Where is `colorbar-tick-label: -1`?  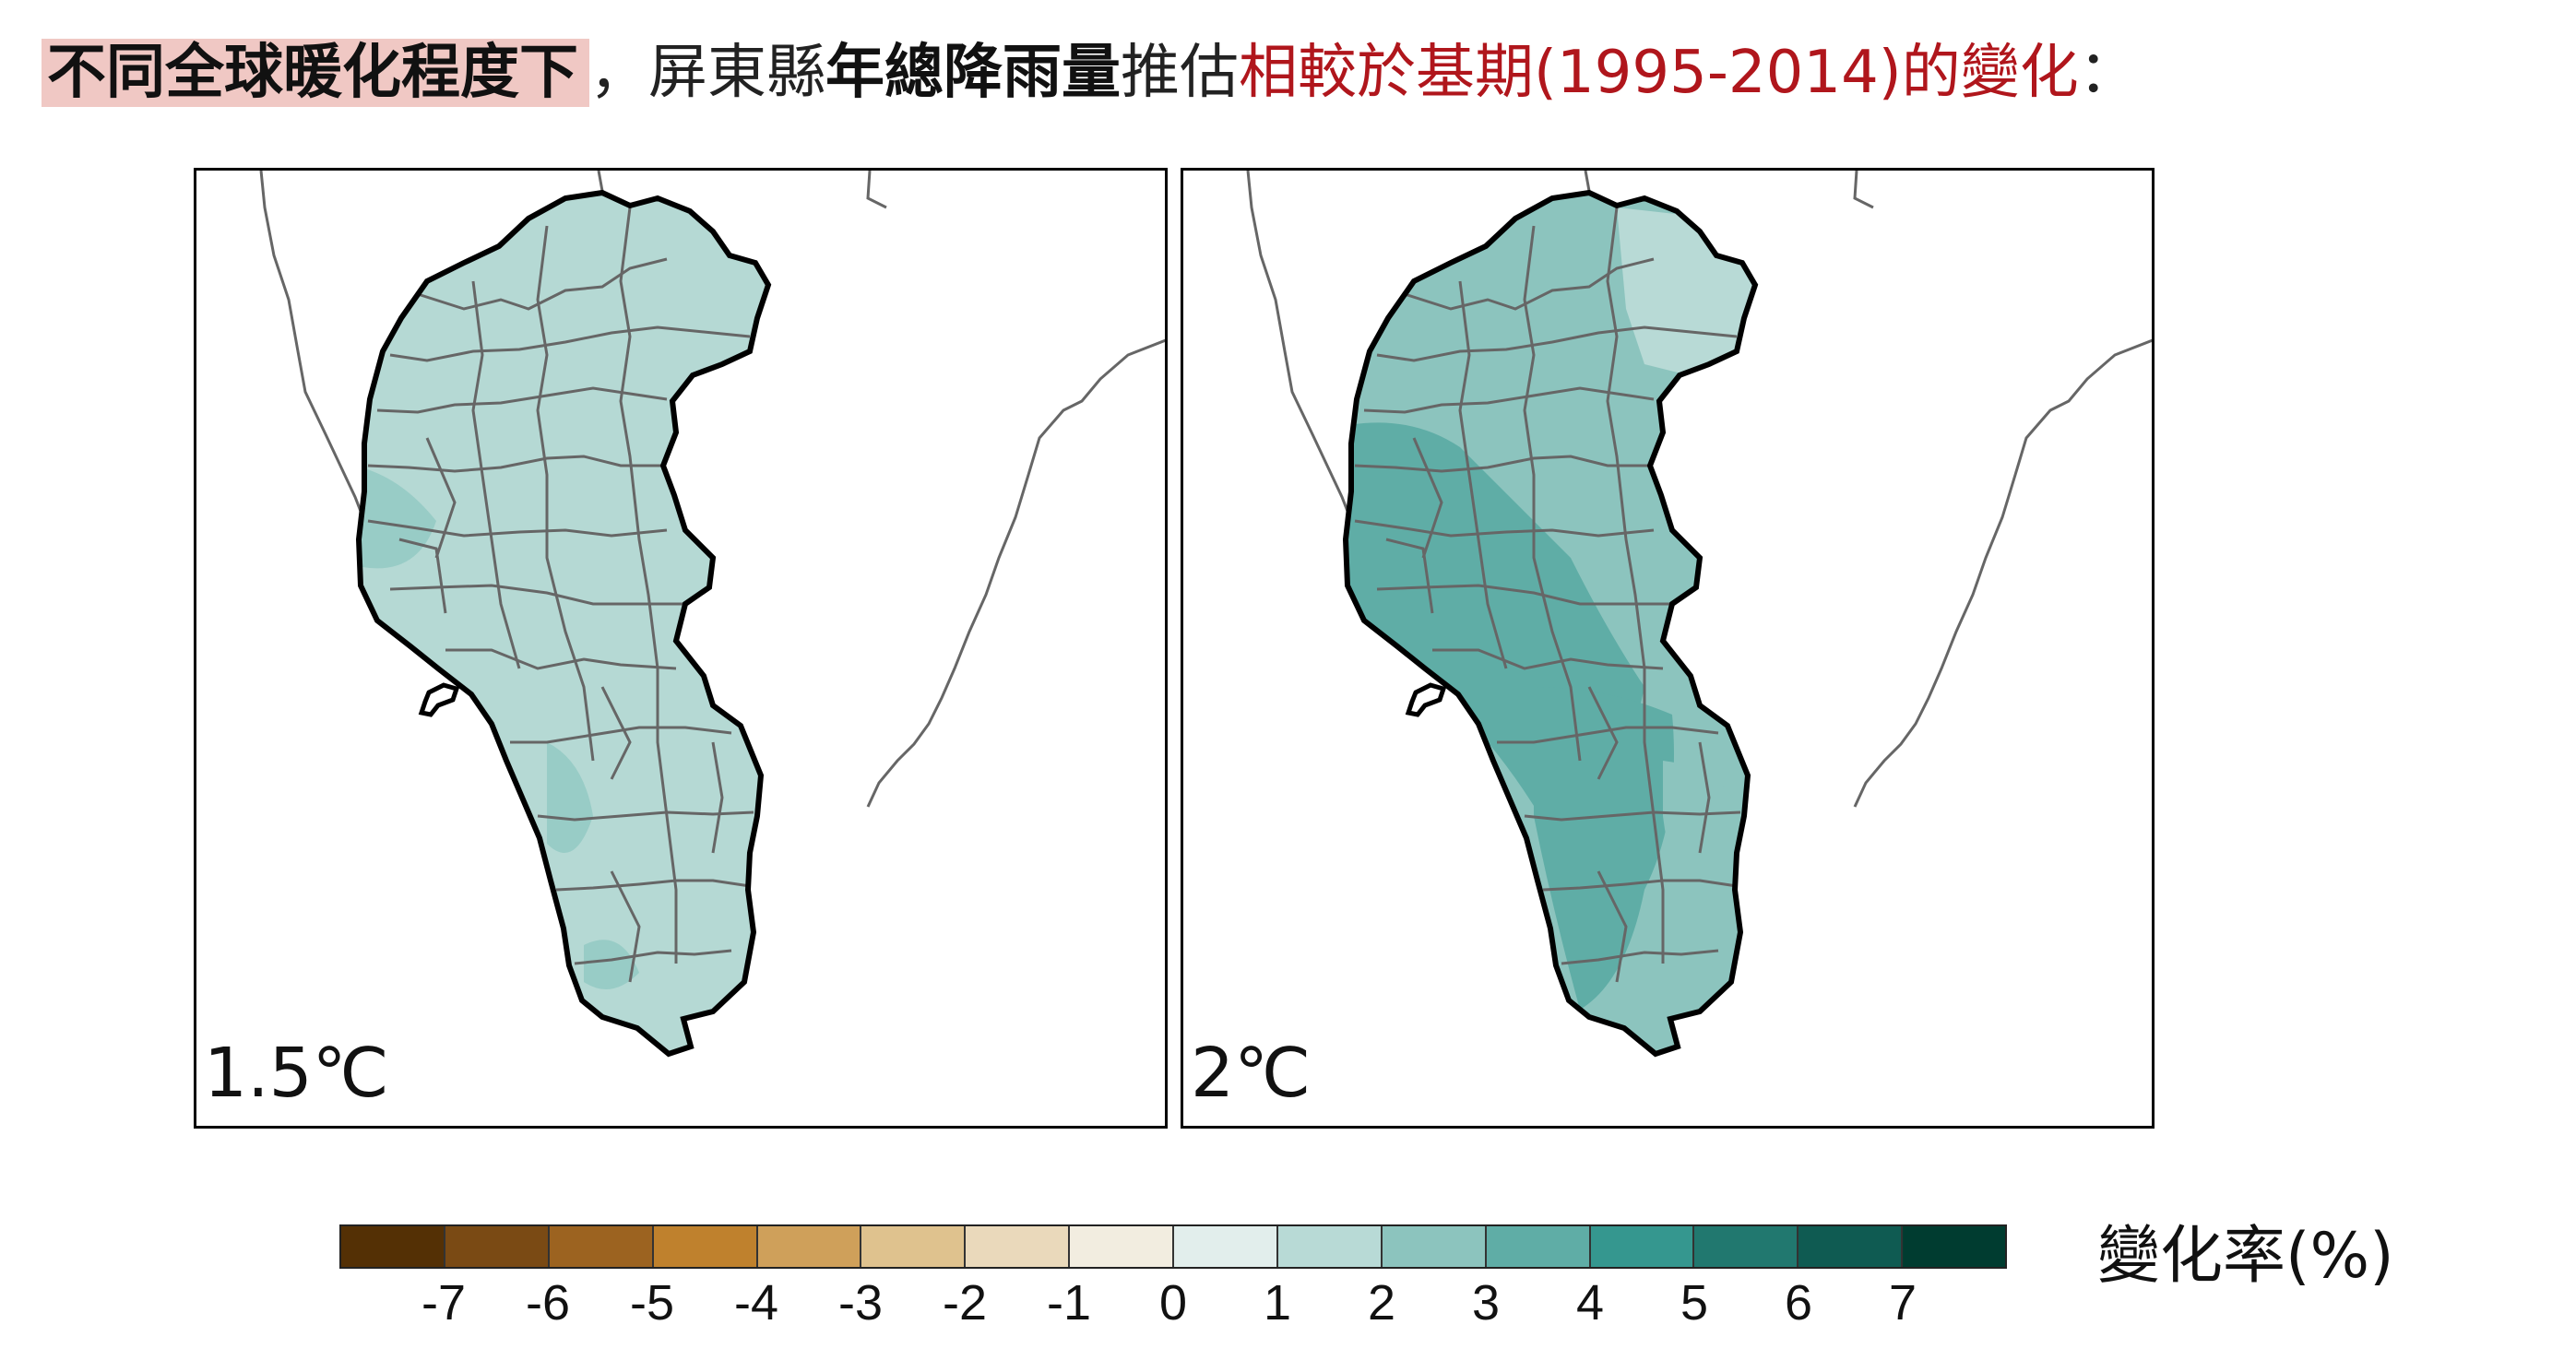
colorbar-tick-label: -1 is located at coordinates (1069, 1303).